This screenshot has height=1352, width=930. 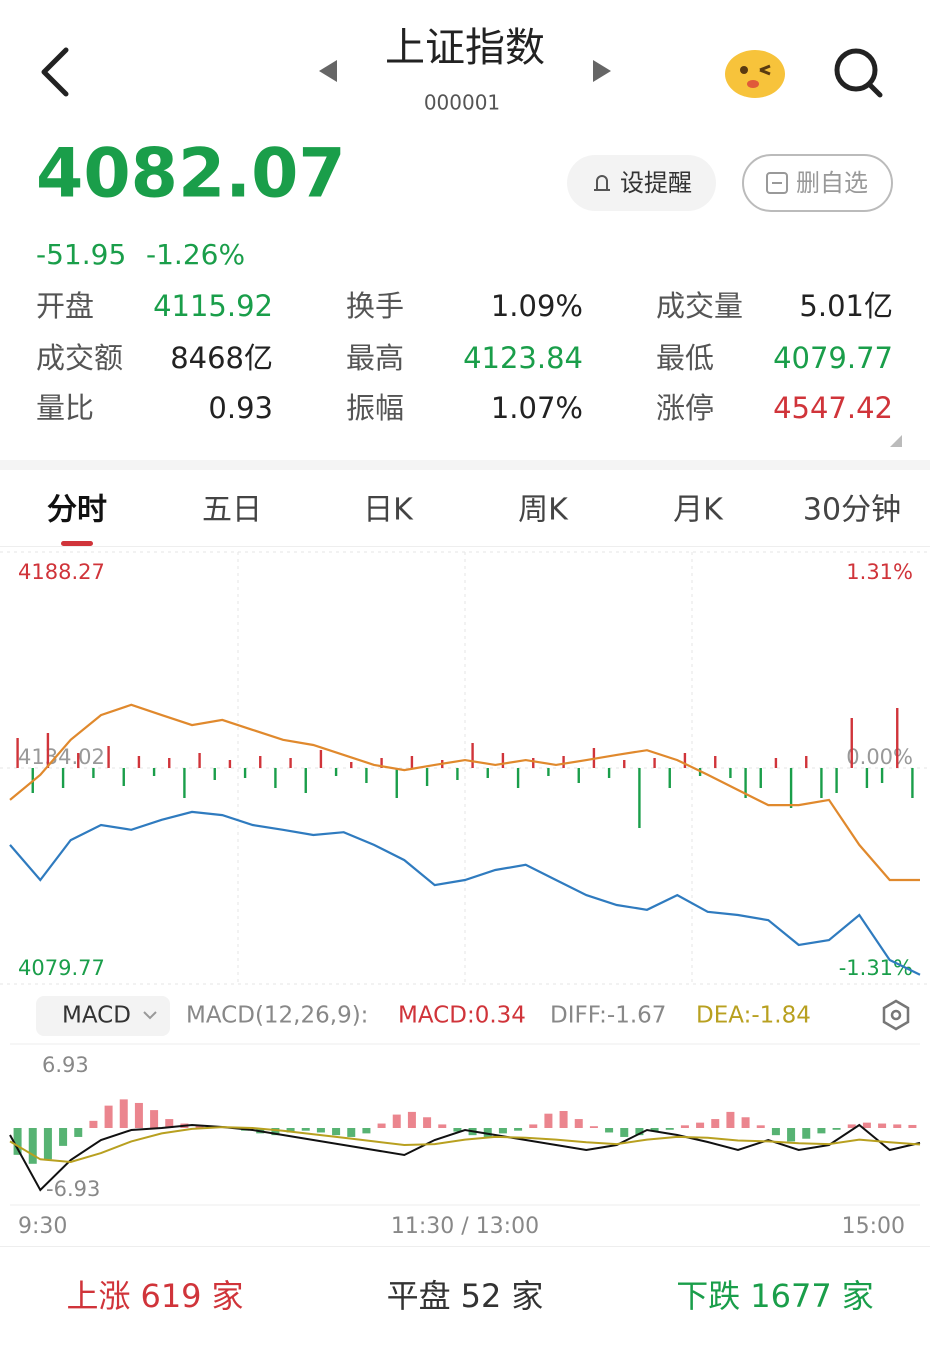 What do you see at coordinates (833, 408) in the screenshot?
I see `stat-value: 4547.42` at bounding box center [833, 408].